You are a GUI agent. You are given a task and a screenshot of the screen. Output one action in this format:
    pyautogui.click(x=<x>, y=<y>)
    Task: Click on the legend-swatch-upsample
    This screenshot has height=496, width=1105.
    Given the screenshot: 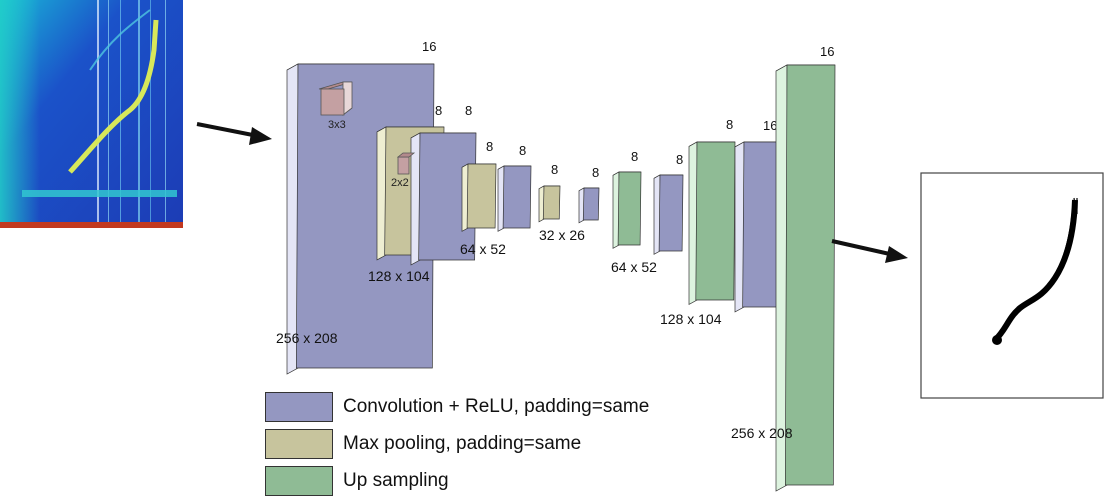 What is the action you would take?
    pyautogui.click(x=299, y=481)
    